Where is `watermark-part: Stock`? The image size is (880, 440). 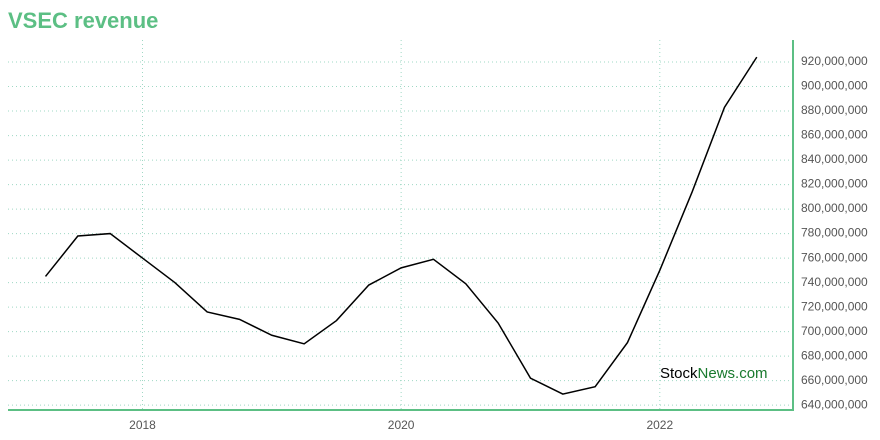
watermark-part: Stock is located at coordinates (679, 373).